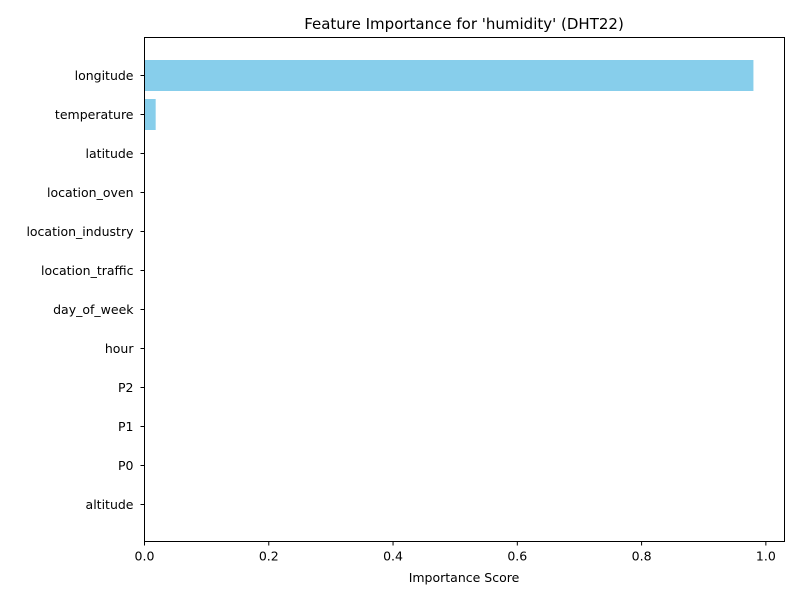 The image size is (800, 600). Describe the element at coordinates (455, 552) in the screenshot. I see `x-axis-ticks: 0.0 0.2 0.4 0.6 0.8 1.0` at that location.